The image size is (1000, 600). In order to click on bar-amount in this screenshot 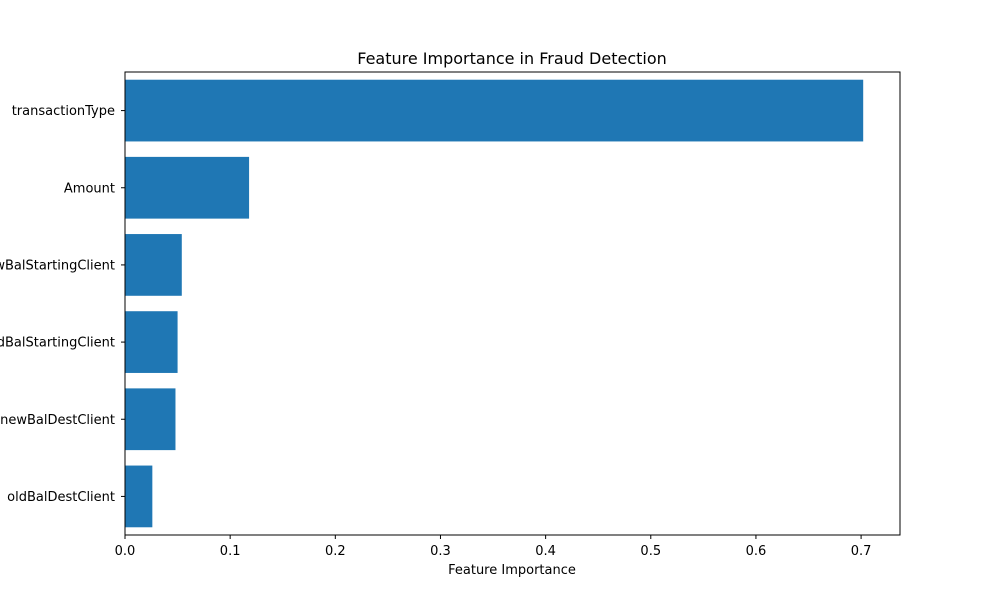, I will do `click(187, 187)`.